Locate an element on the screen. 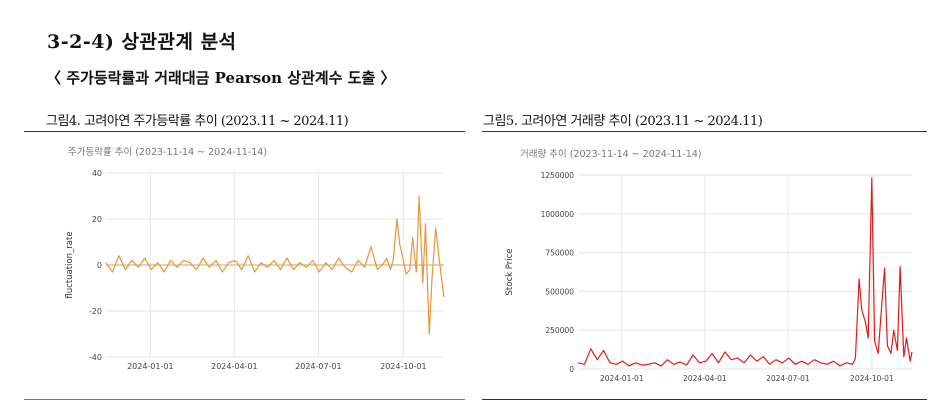  y-axis-label: fluctuation_rate is located at coordinates (70, 264).